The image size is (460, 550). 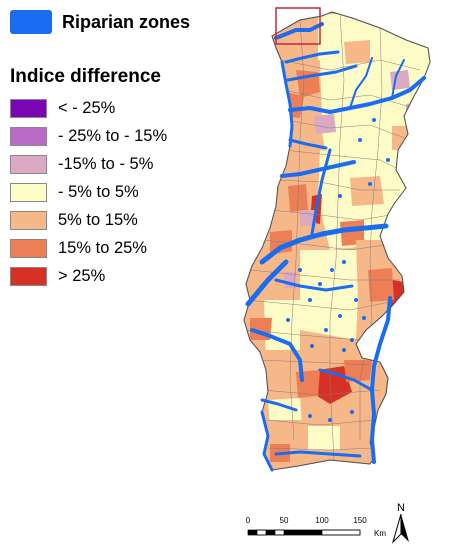 I want to click on legend-label: - 25% to - 15%, so click(x=113, y=135).